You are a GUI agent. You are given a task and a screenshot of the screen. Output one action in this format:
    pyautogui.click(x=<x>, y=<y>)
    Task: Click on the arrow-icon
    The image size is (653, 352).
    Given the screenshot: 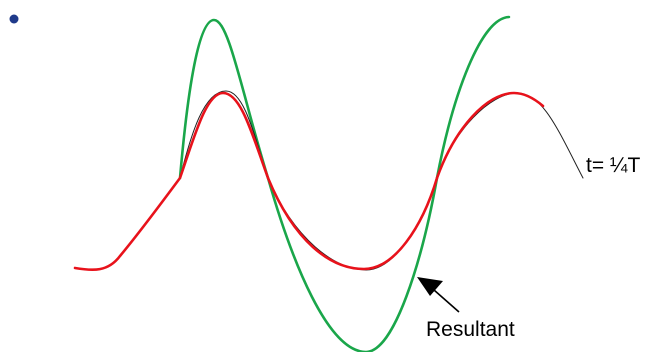 What is the action you would take?
    pyautogui.click(x=438, y=295)
    